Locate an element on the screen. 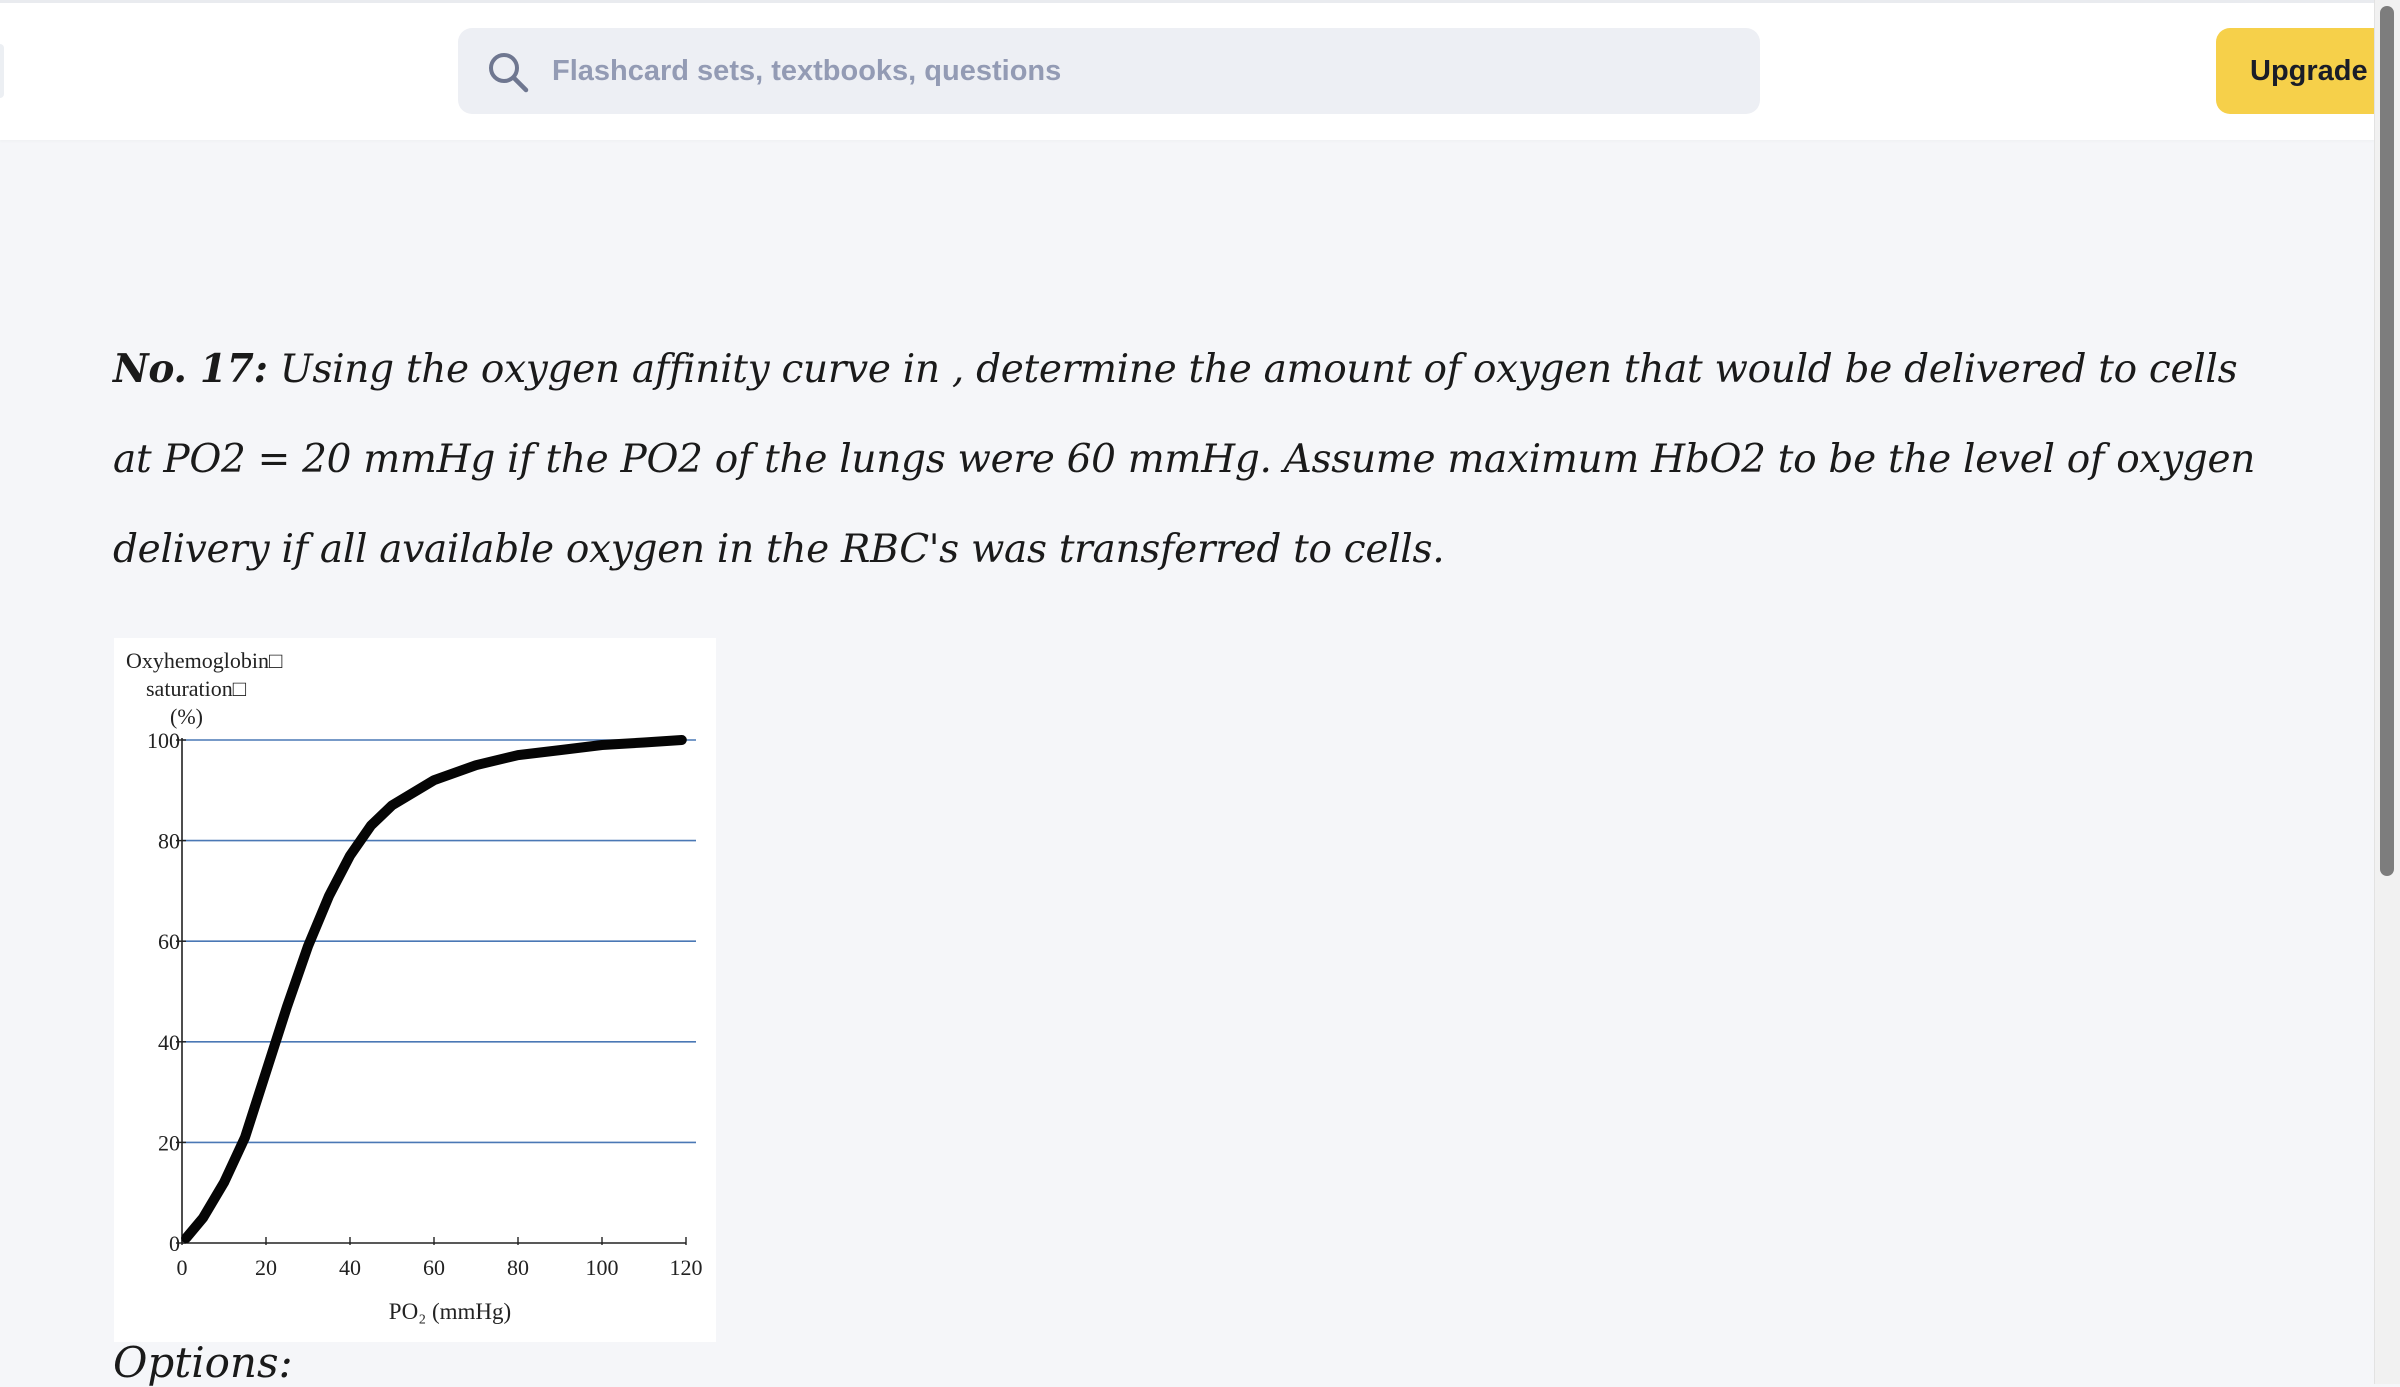 Image resolution: width=2400 pixels, height=1387 pixels. y-axis-label-line-2: saturation□ is located at coordinates (196, 688).